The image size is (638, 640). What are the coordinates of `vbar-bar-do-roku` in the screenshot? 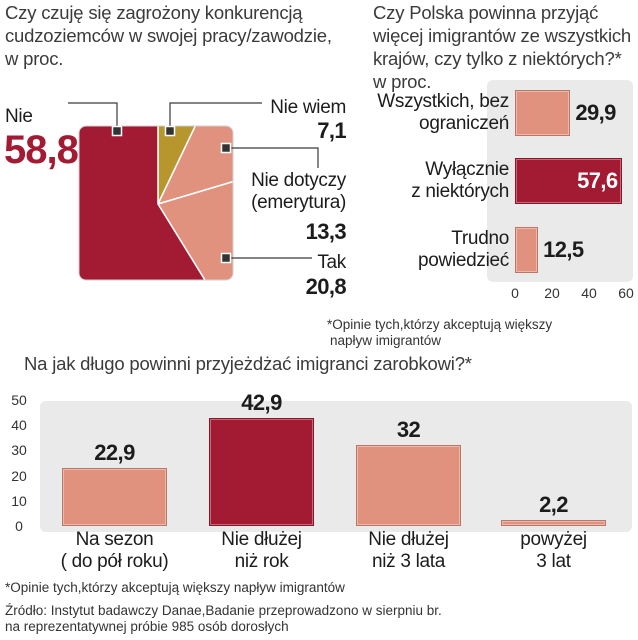 It's located at (261, 471).